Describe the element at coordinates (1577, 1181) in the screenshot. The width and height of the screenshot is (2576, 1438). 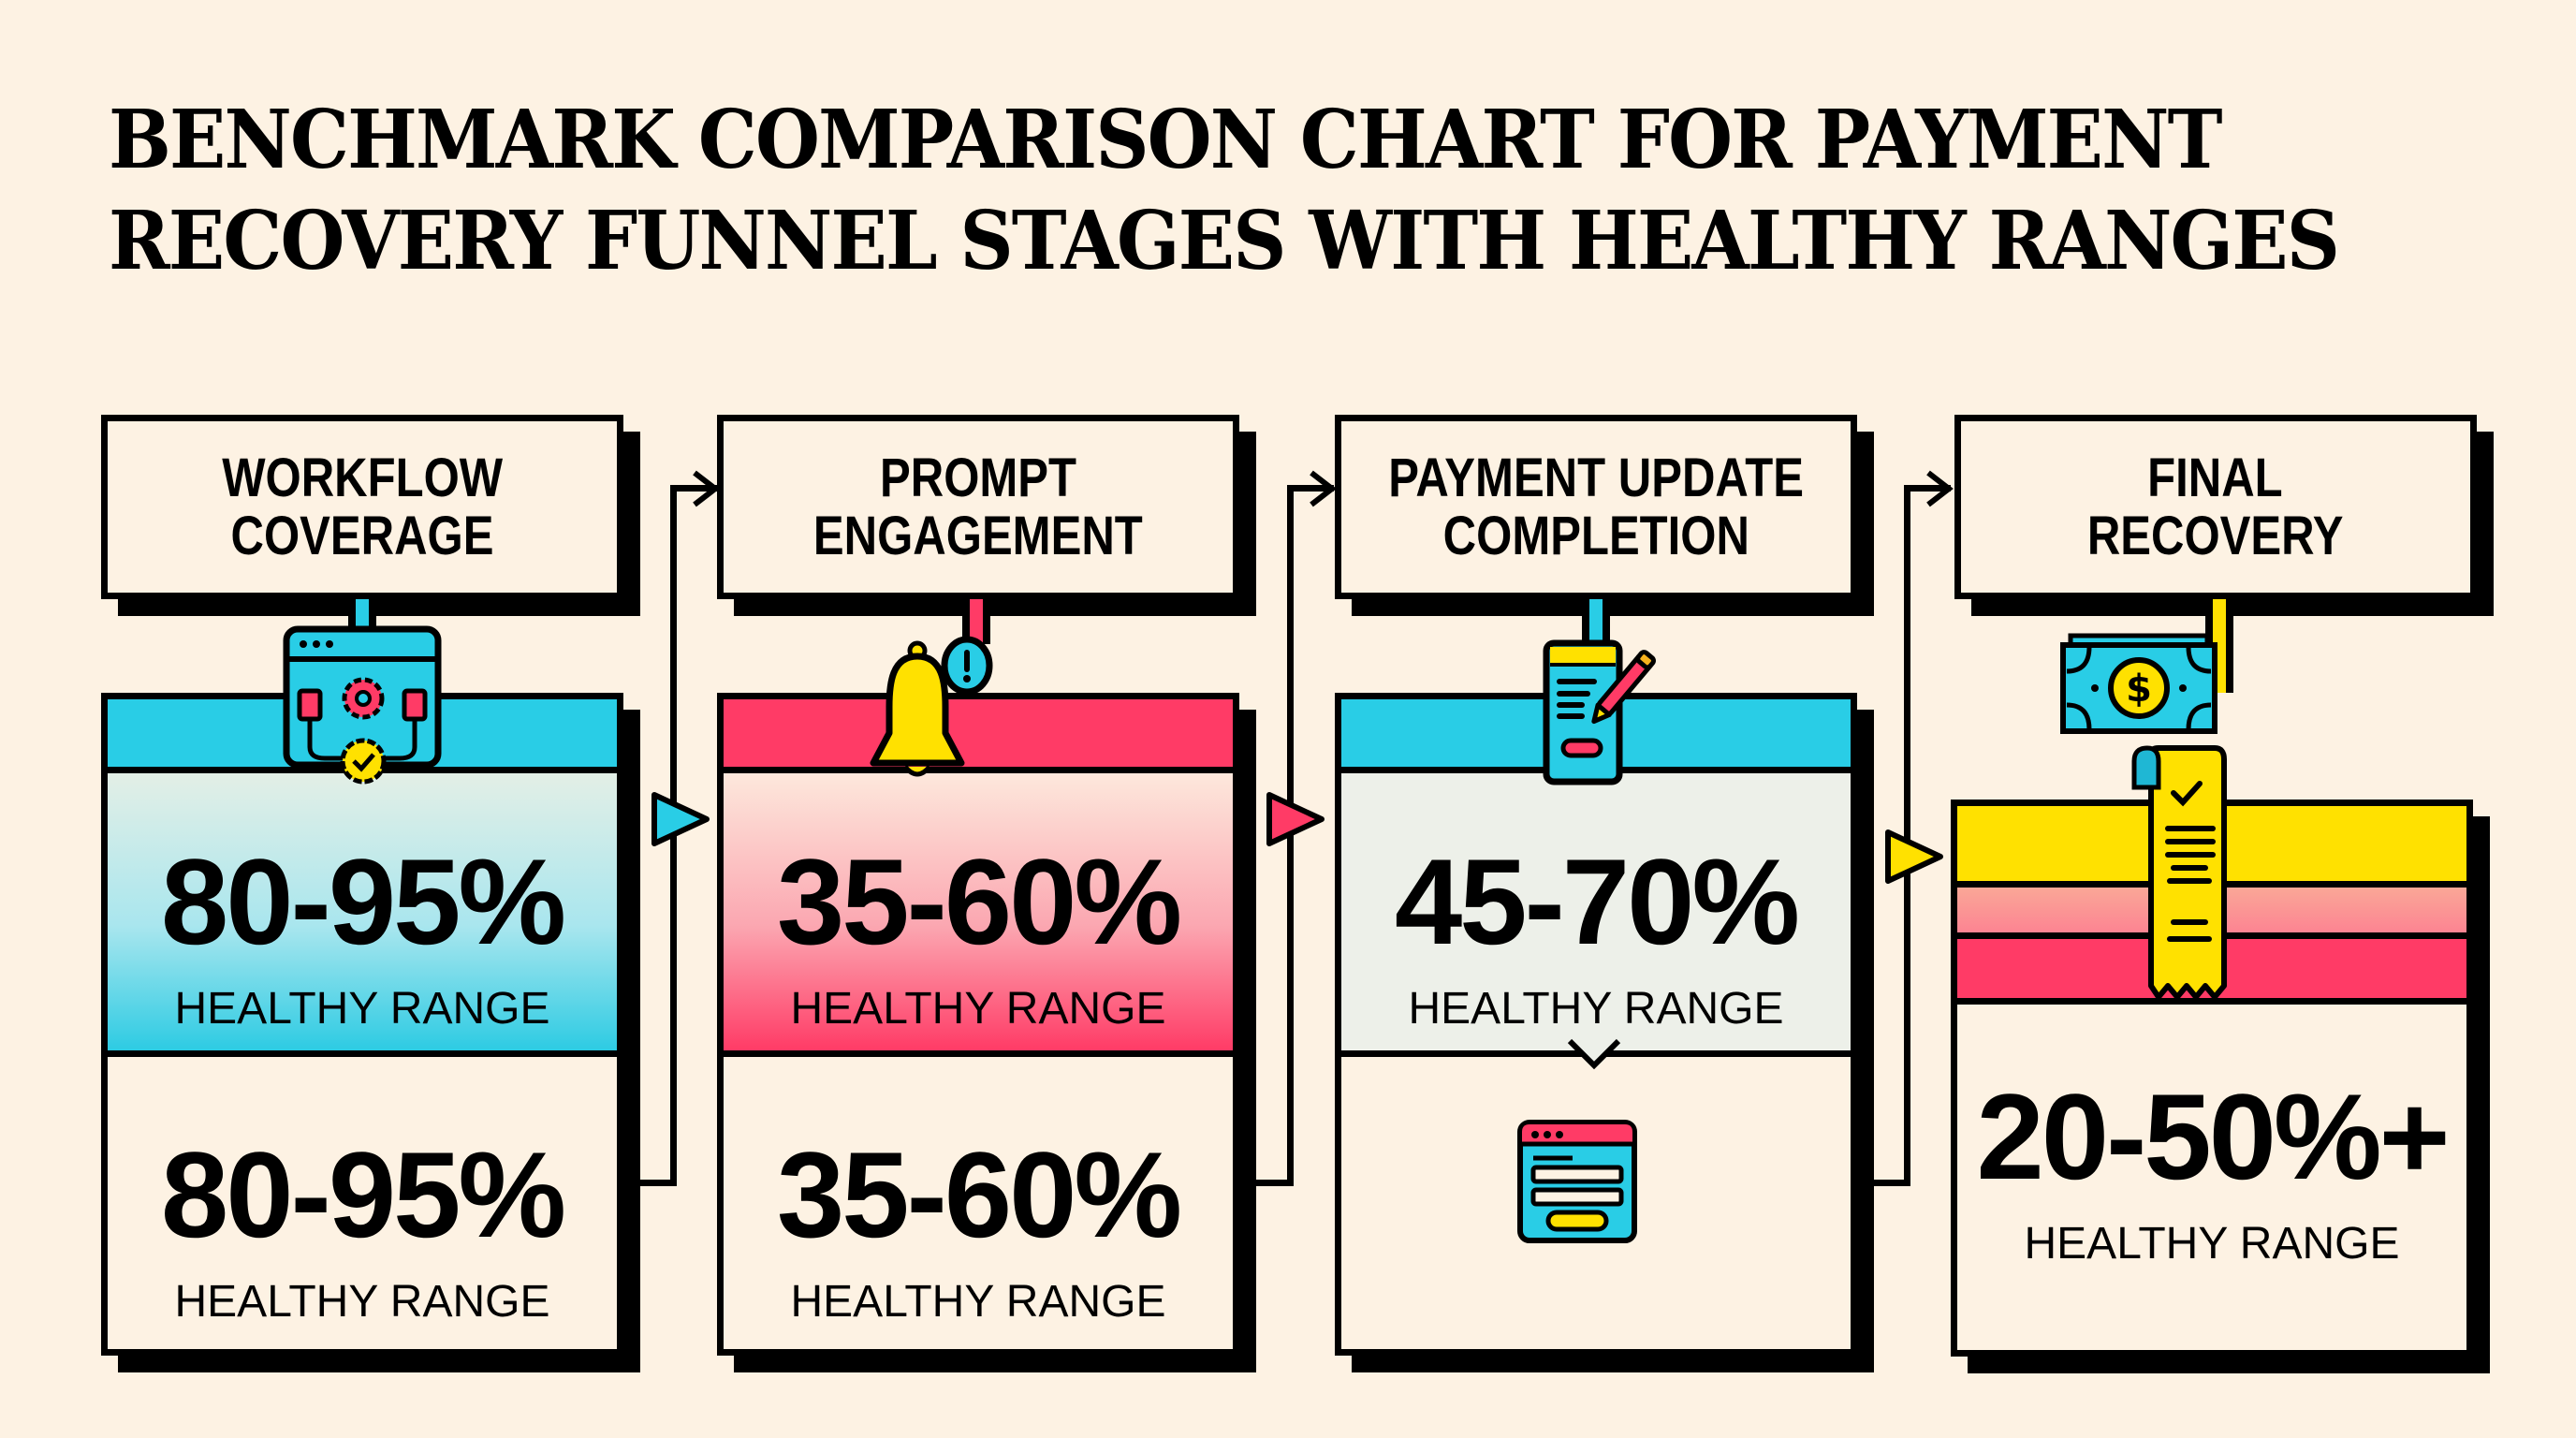
I see `browser-form-icon` at that location.